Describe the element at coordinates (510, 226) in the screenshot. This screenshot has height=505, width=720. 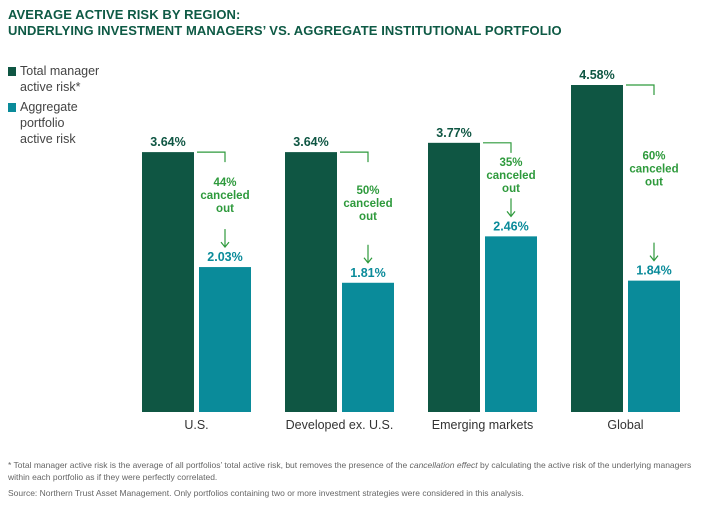
I see `data-label-aggregate-2: 2.46%` at that location.